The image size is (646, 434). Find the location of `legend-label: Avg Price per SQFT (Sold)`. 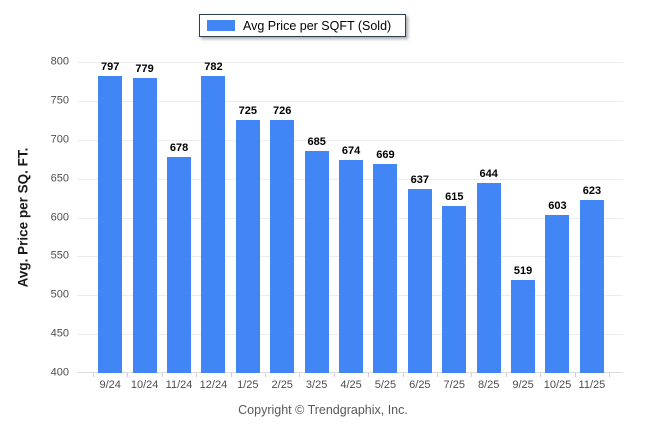

legend-label: Avg Price per SQFT (Sold) is located at coordinates (317, 25).